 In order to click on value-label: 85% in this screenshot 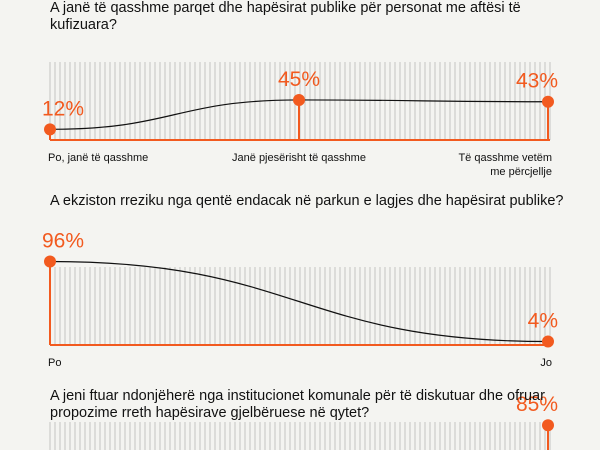, I will do `click(537, 404)`.